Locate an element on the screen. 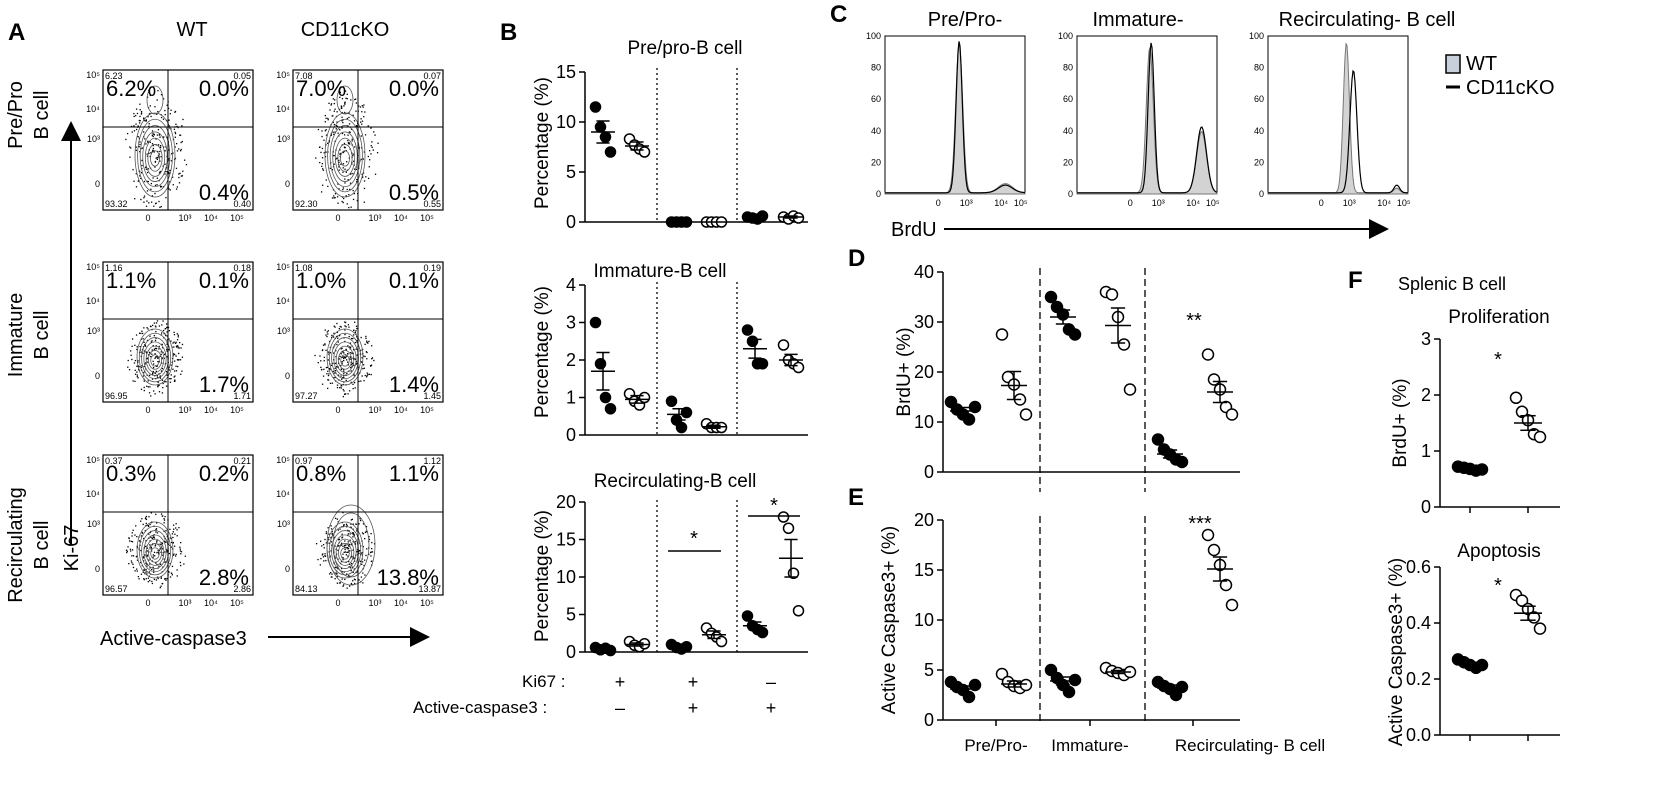  legend-wt-swatch is located at coordinates (1453, 64).